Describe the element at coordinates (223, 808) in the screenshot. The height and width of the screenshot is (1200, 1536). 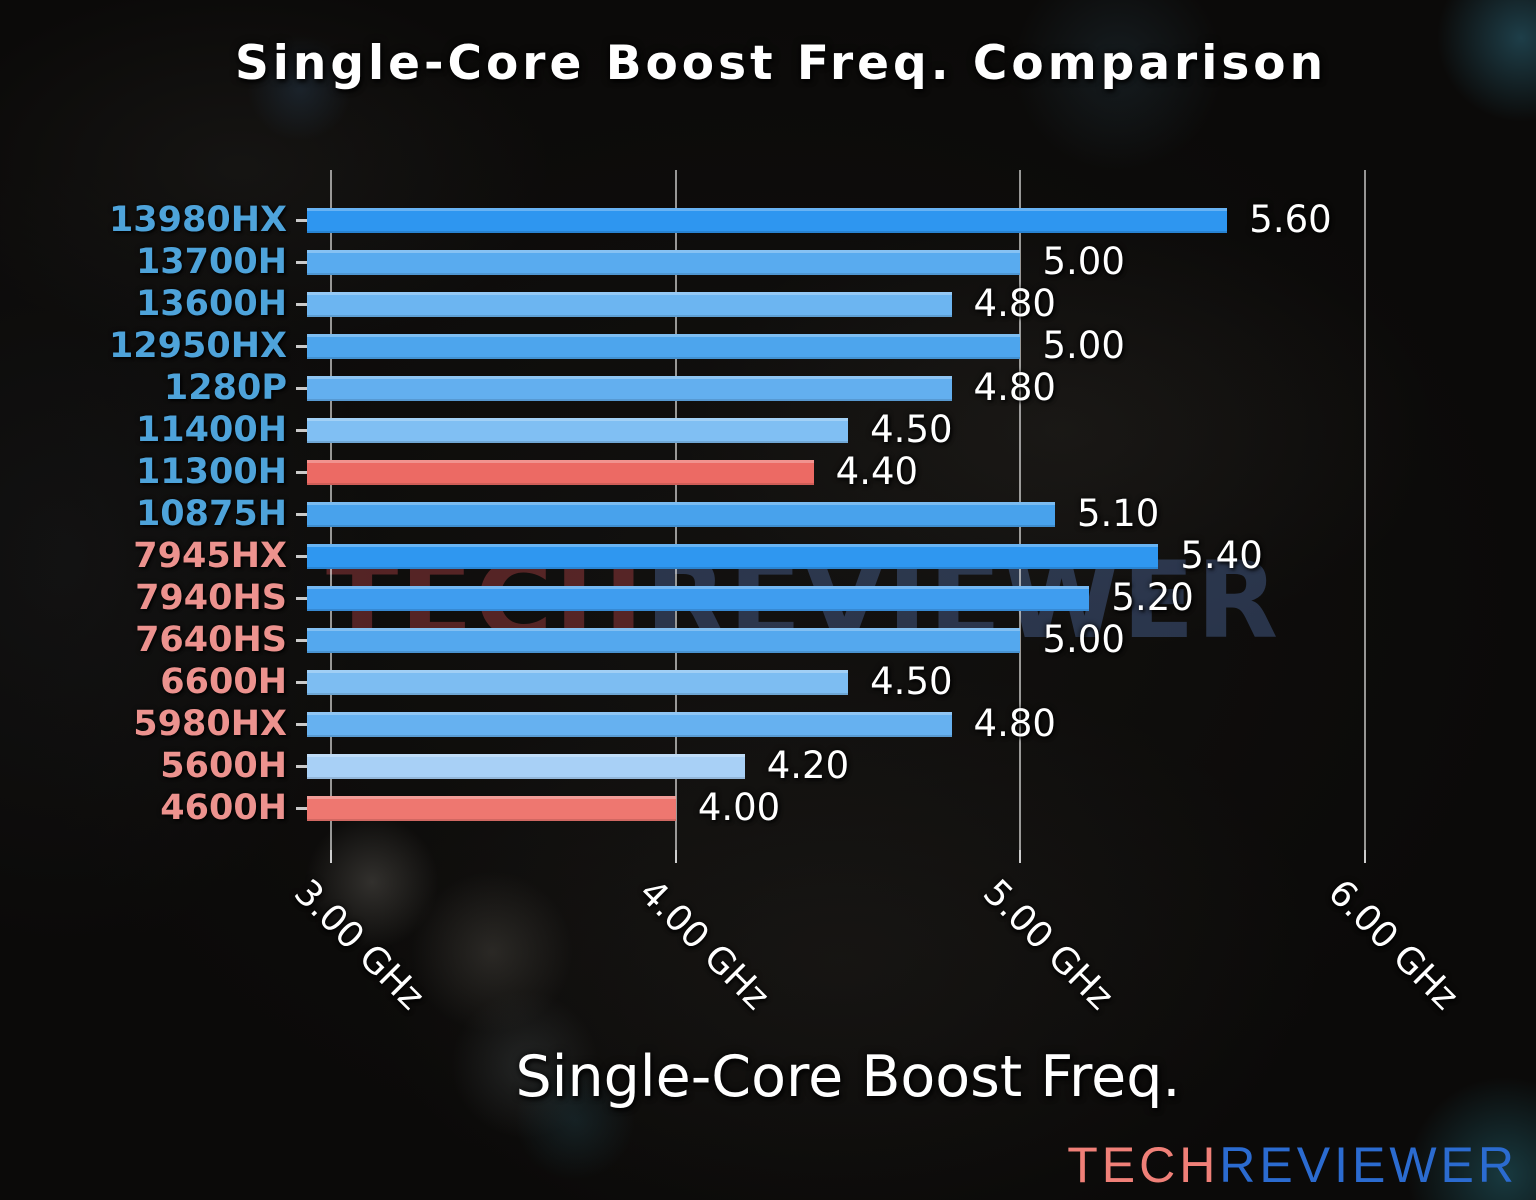
I see `cpu-label: 4600H` at that location.